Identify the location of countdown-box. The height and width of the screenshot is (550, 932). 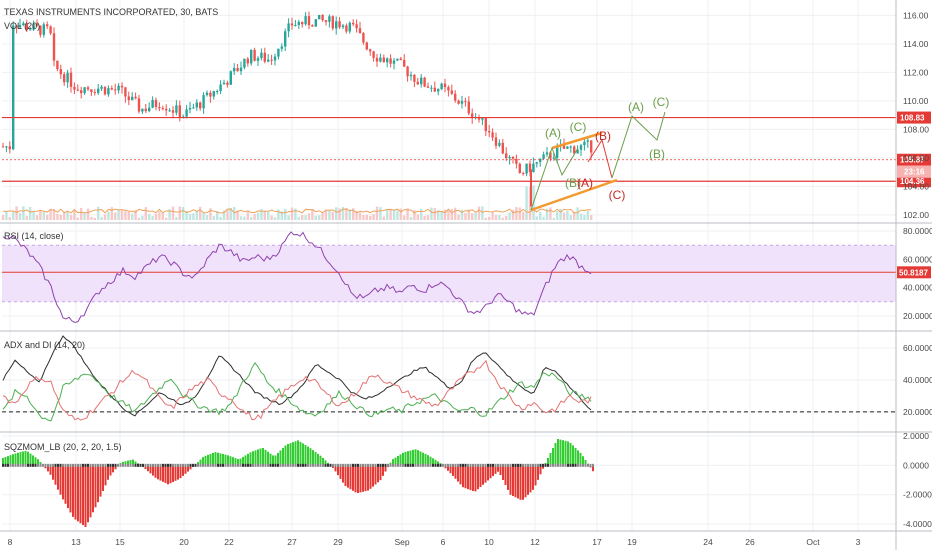
(914, 171).